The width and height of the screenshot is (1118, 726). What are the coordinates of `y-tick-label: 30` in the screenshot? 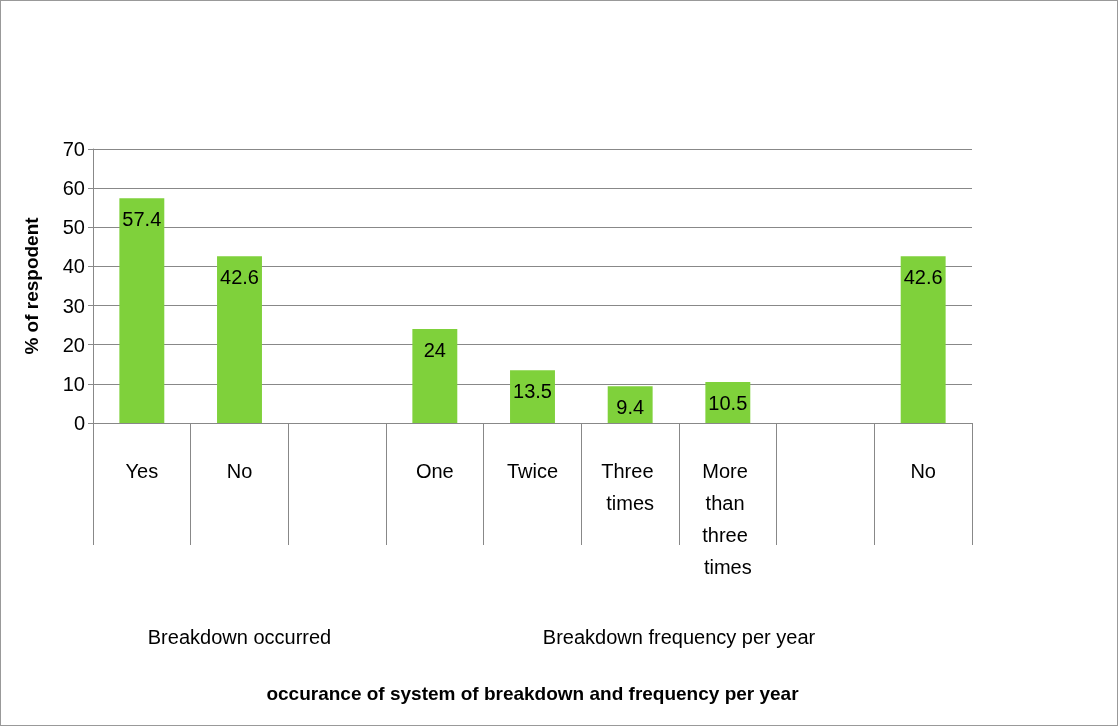 It's located at (73, 305).